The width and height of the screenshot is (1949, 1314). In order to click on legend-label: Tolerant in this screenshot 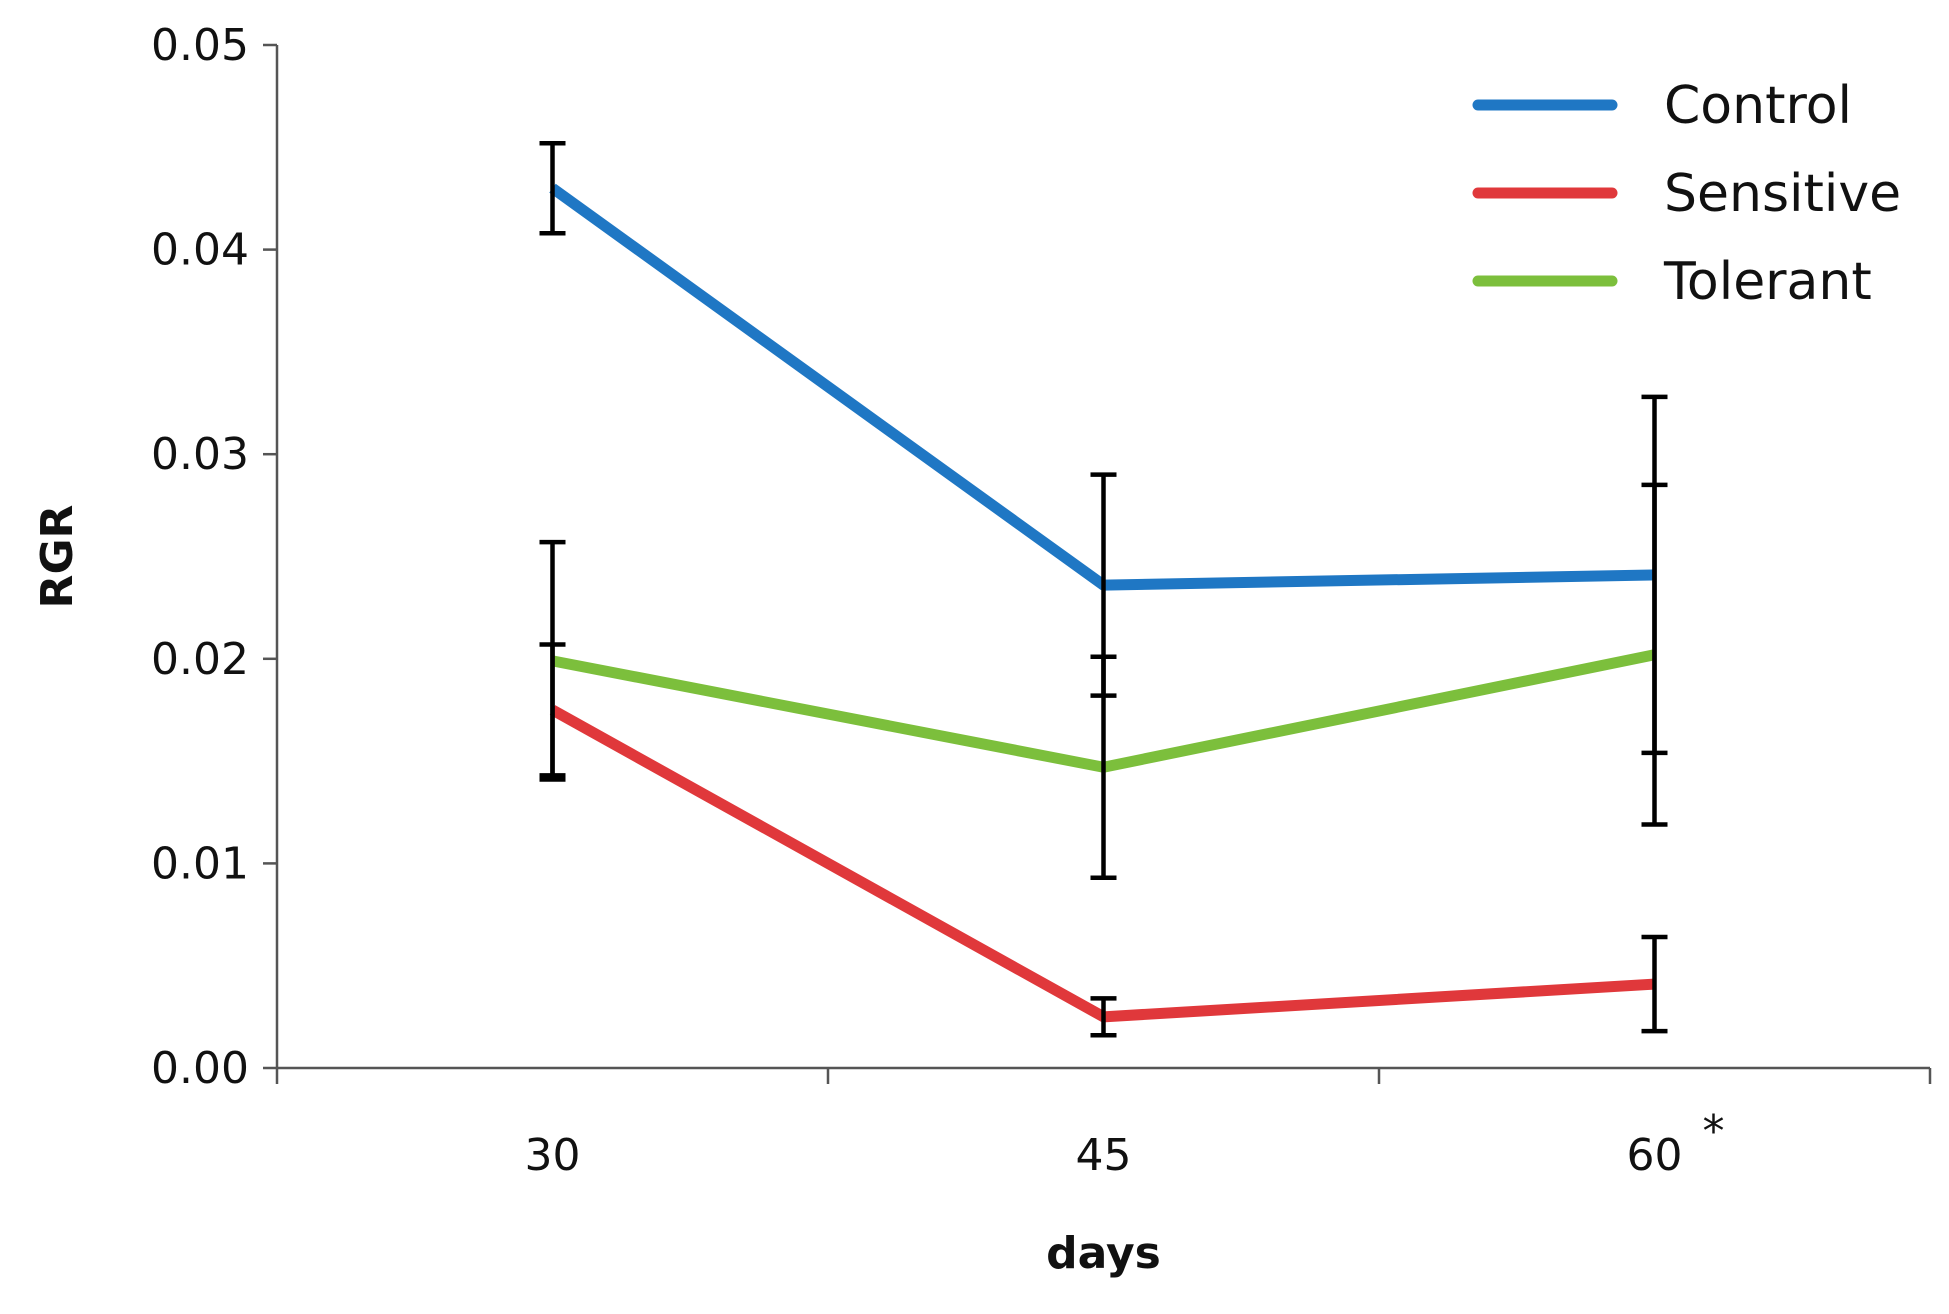, I will do `click(1767, 282)`.